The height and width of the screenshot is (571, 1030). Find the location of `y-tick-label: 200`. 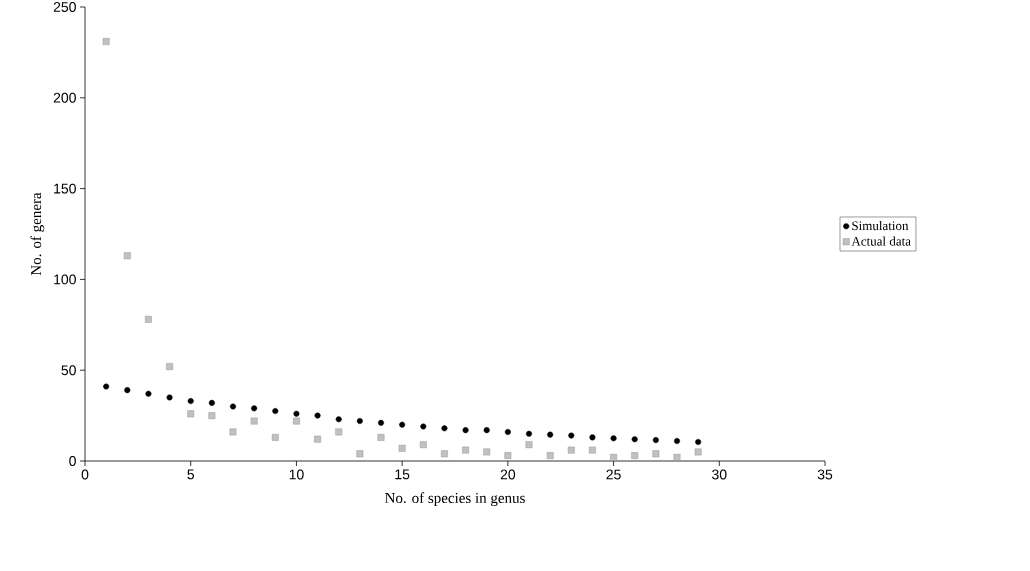

y-tick-label: 200 is located at coordinates (64, 97).